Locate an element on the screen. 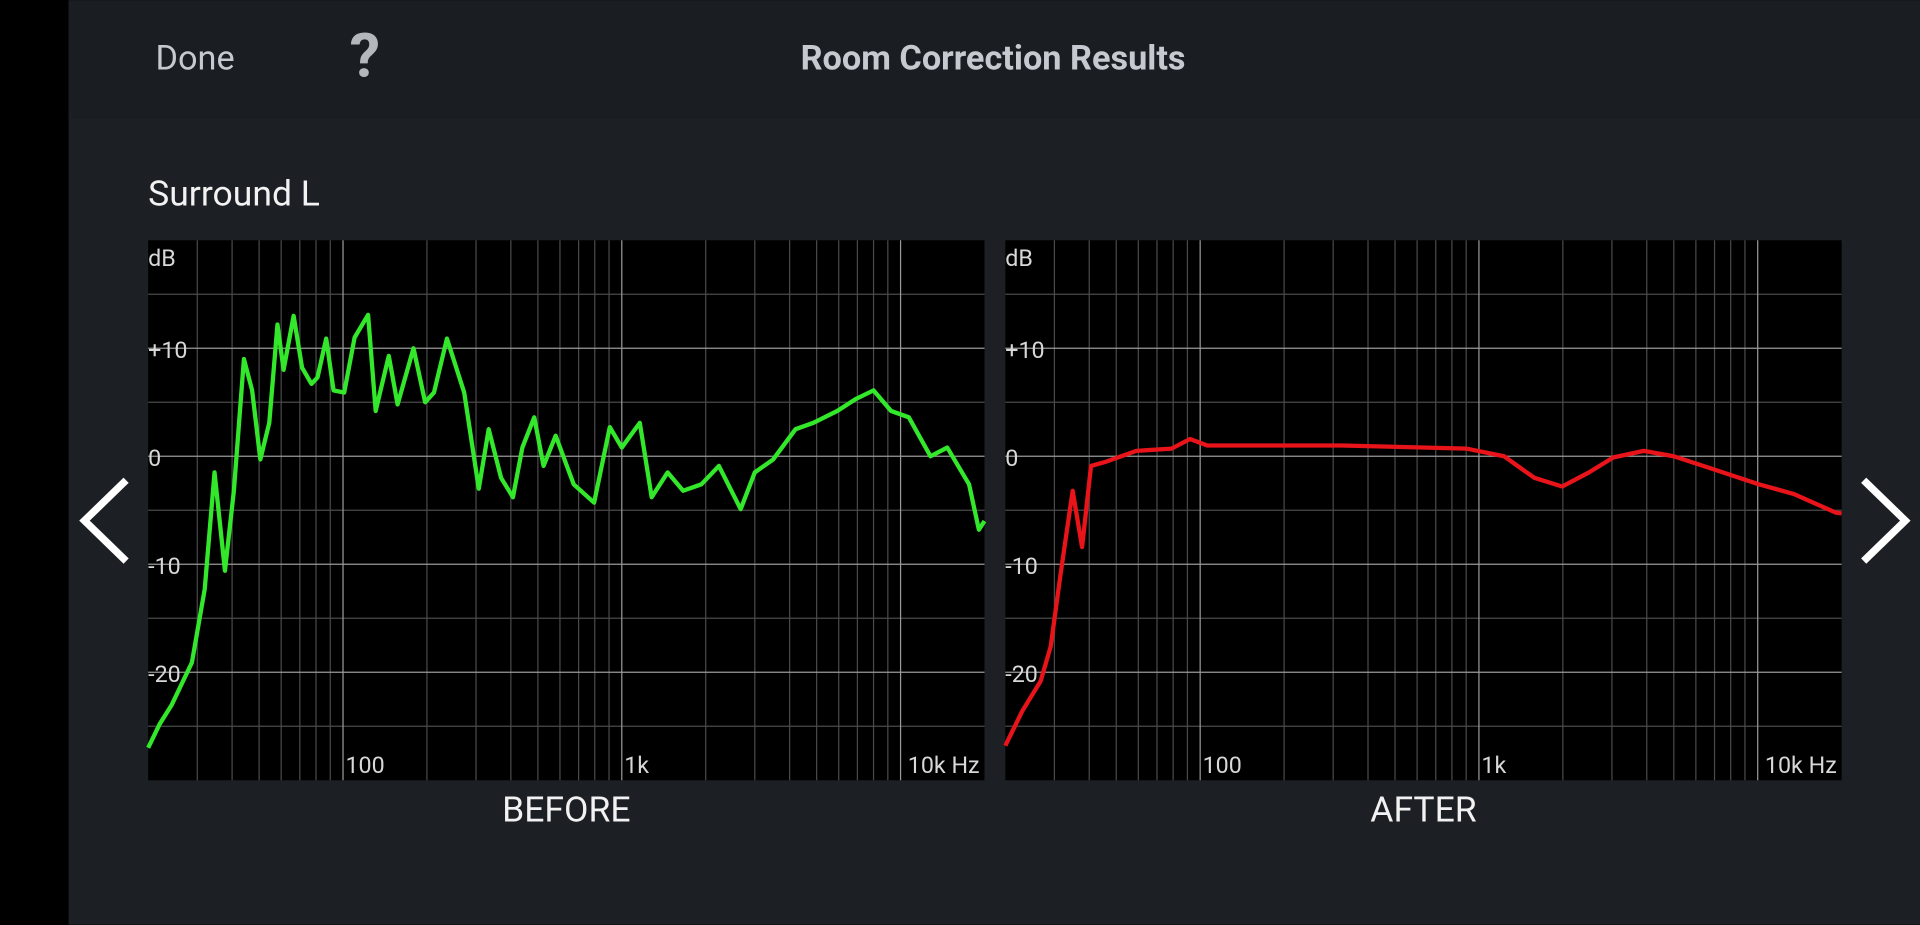  channel-name: Surround L is located at coordinates (234, 194).